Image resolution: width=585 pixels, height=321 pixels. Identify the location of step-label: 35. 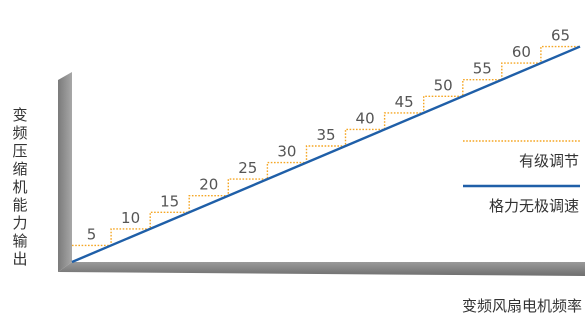
(325, 135).